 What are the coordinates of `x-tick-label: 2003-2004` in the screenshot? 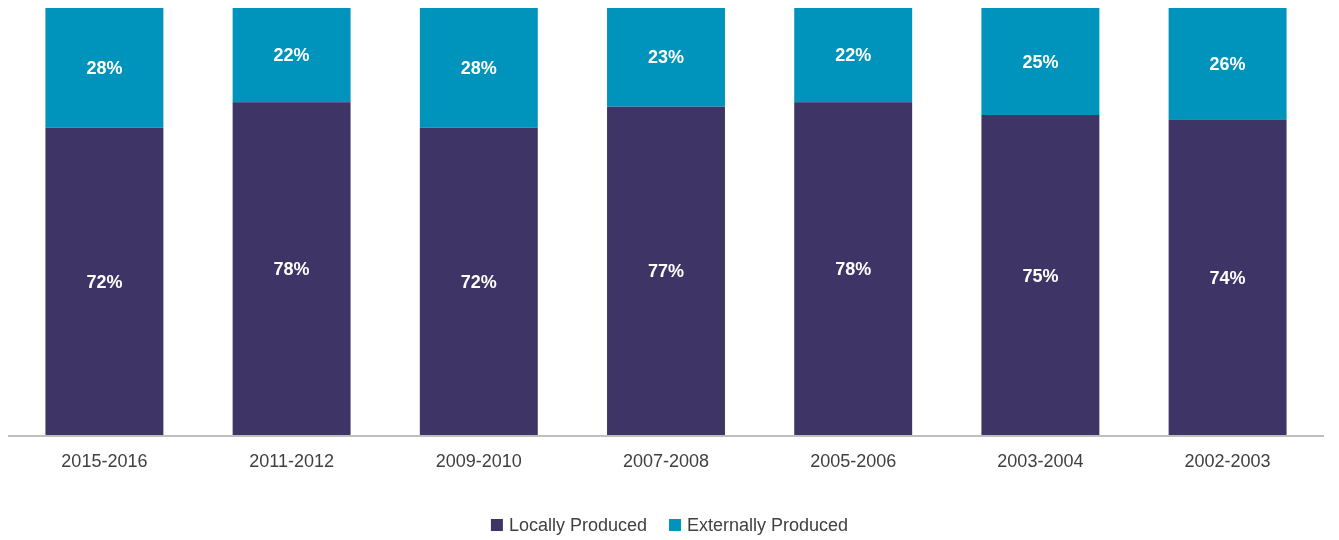 It's located at (1040, 460).